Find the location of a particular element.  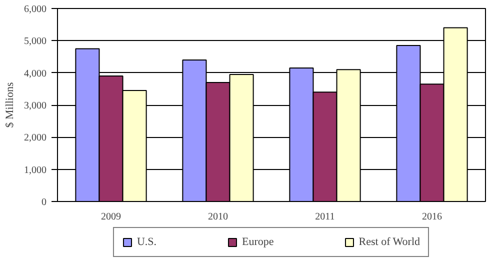

y-tick-label: 0 is located at coordinates (44, 202).